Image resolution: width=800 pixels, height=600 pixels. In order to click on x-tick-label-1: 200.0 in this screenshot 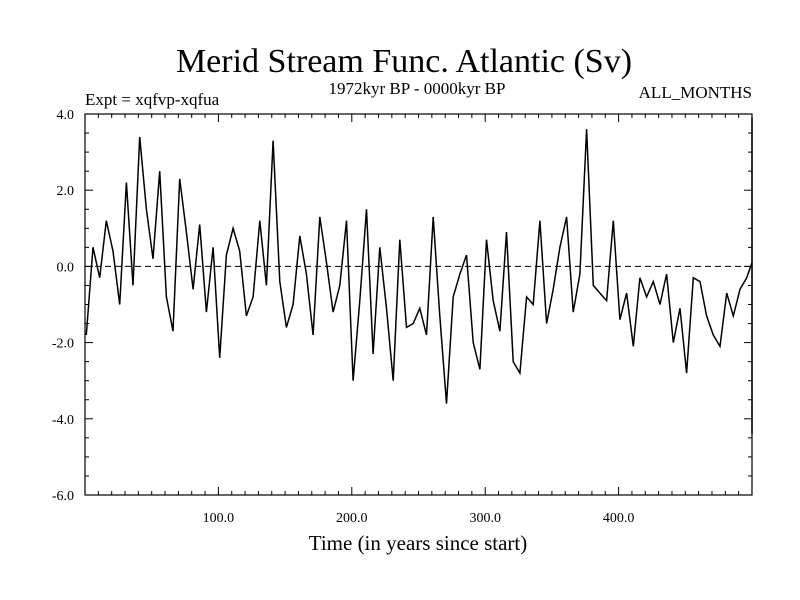, I will do `click(352, 518)`.